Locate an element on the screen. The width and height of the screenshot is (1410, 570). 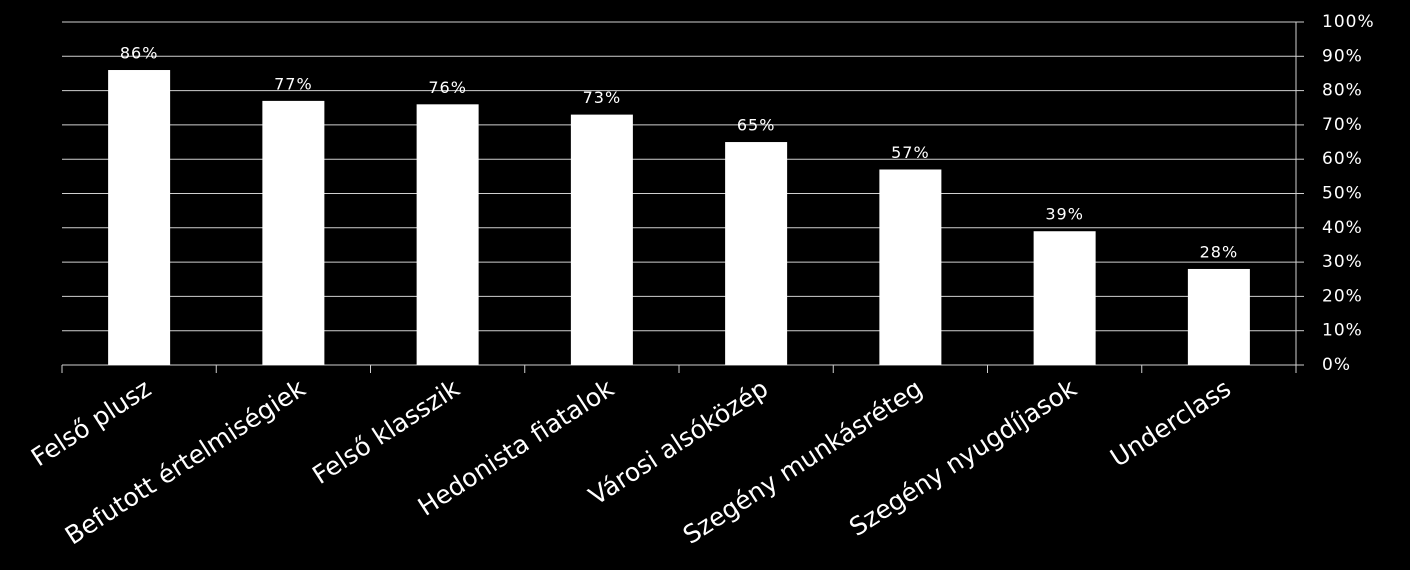
y-tick-label: 40% is located at coordinates (1342, 228).